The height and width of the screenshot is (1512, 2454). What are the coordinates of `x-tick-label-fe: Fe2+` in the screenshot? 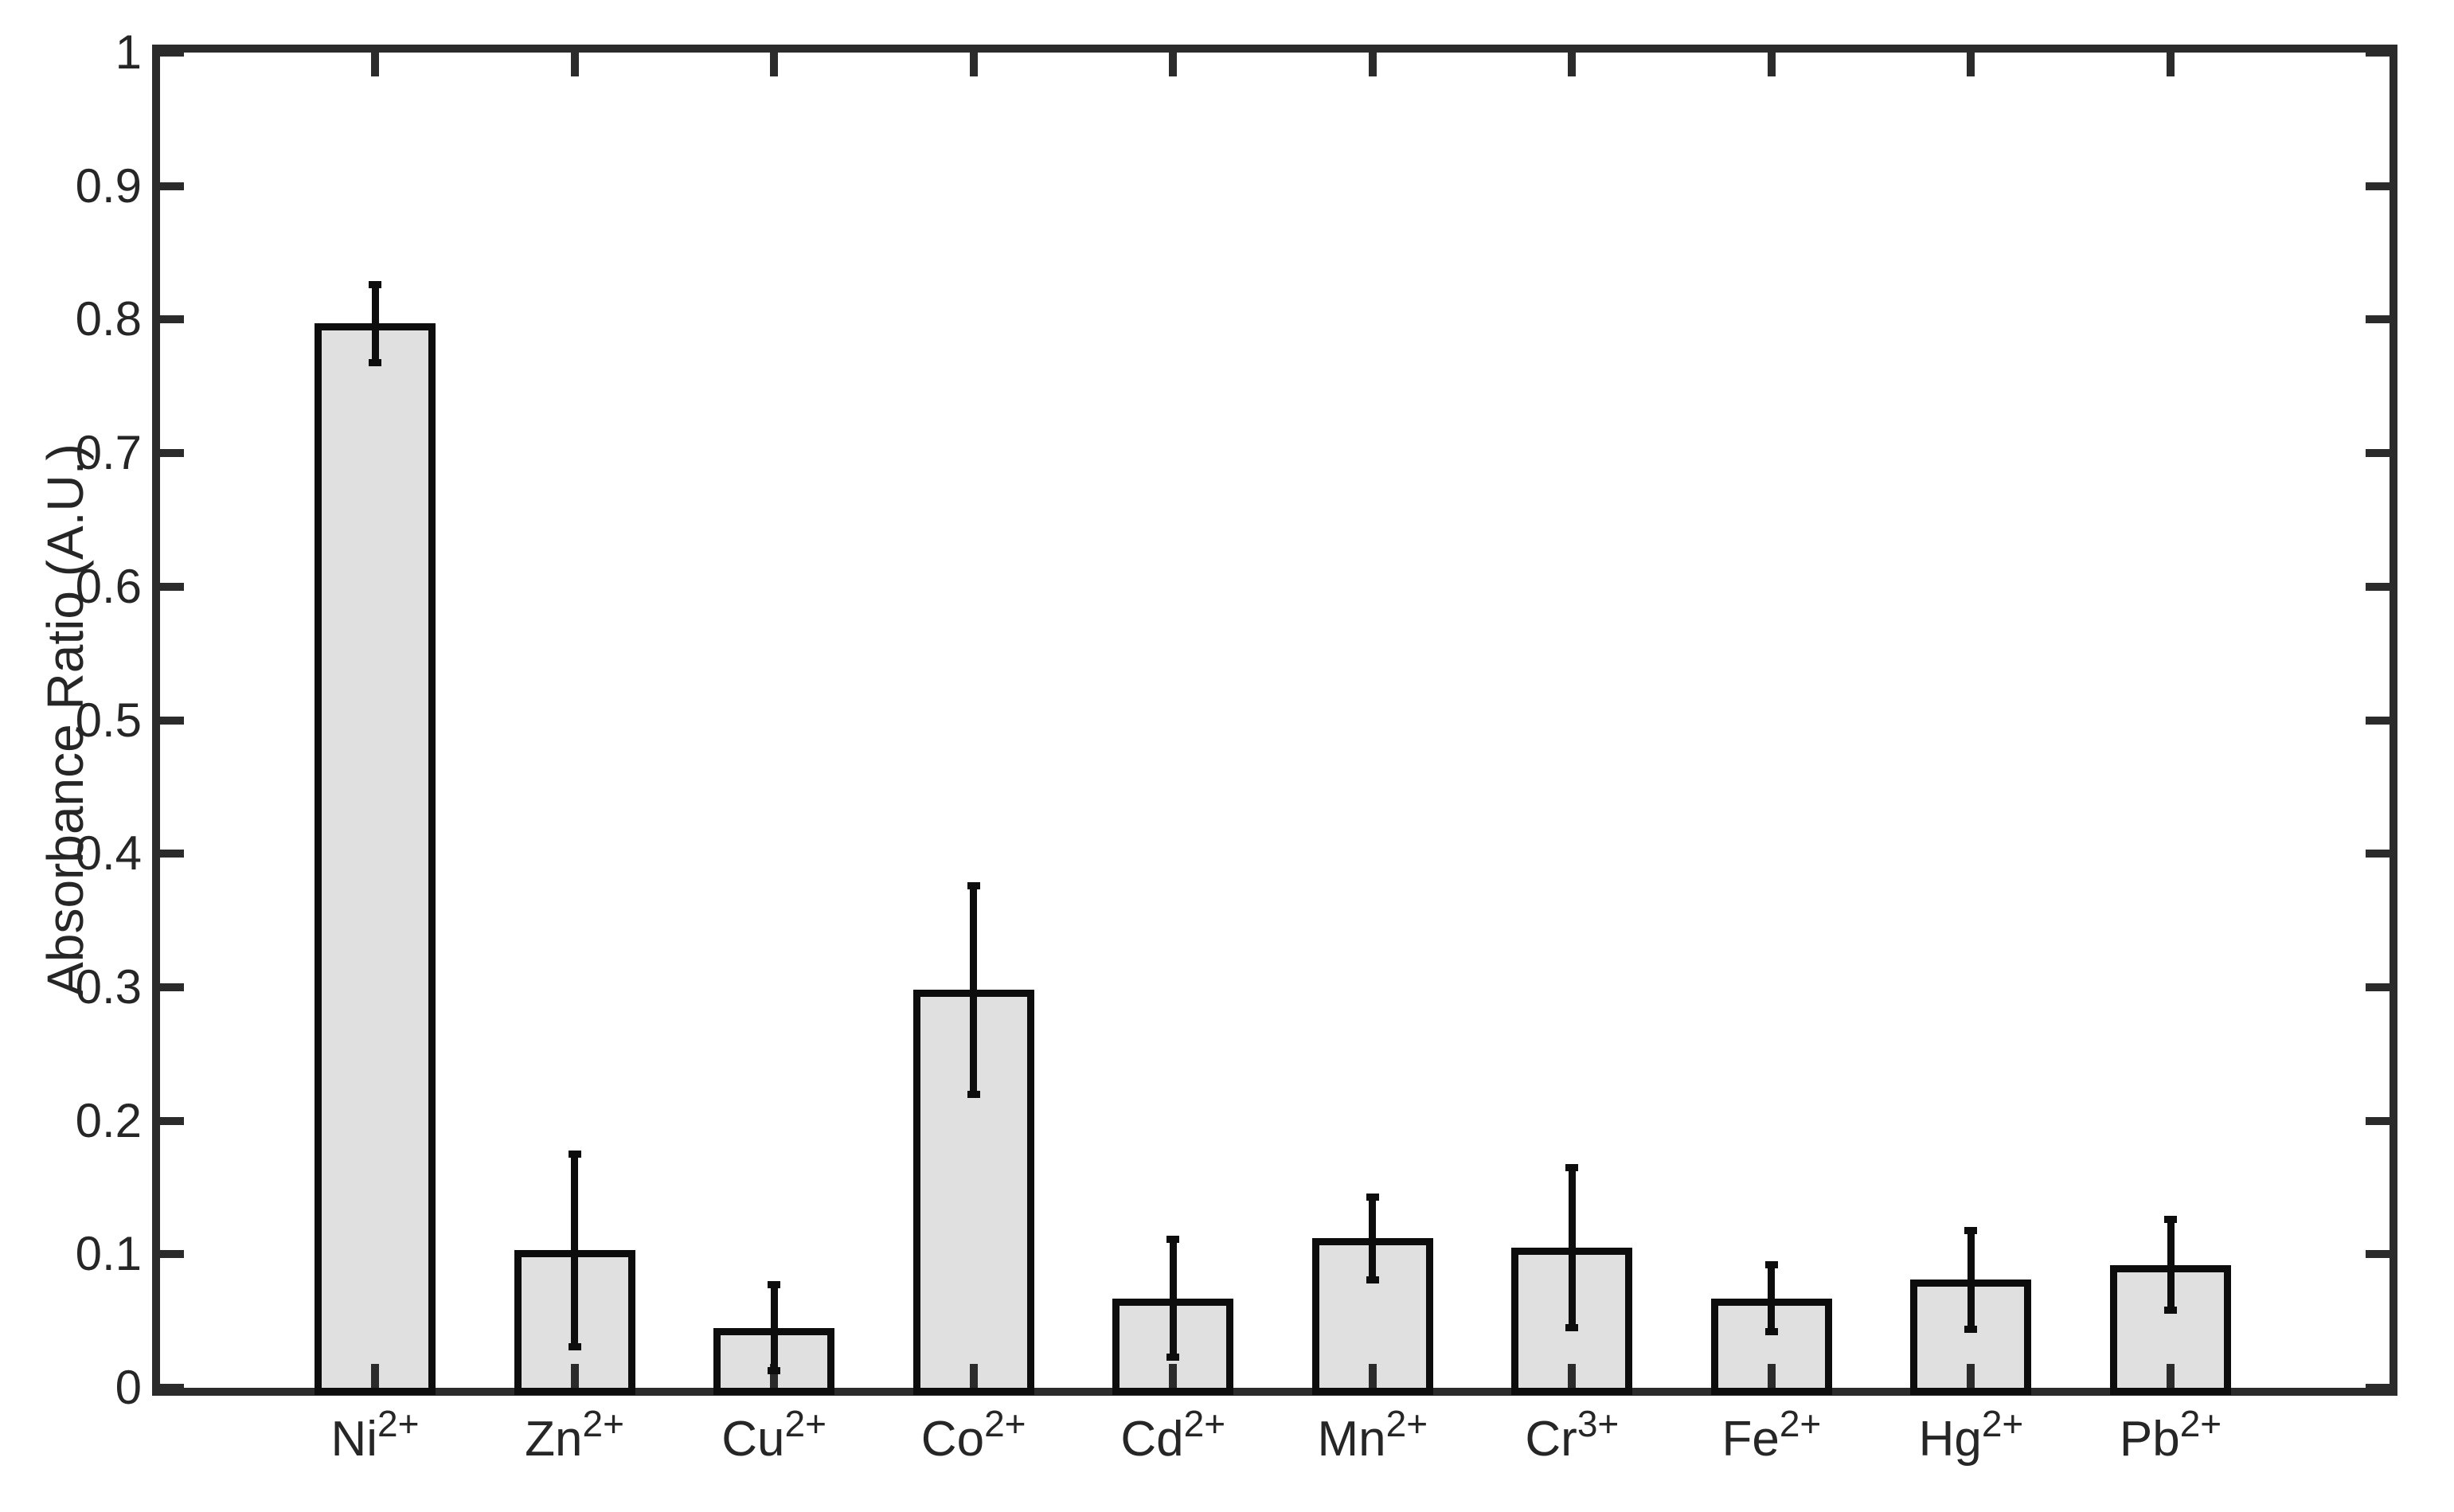 It's located at (1771, 1437).